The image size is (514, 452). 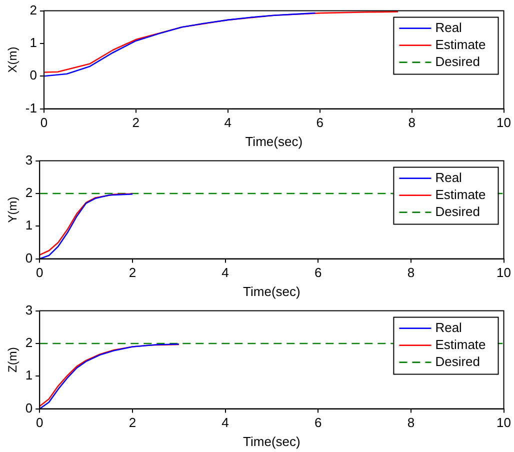 What do you see at coordinates (13, 59) in the screenshot?
I see `y-axis-title: X(m)` at bounding box center [13, 59].